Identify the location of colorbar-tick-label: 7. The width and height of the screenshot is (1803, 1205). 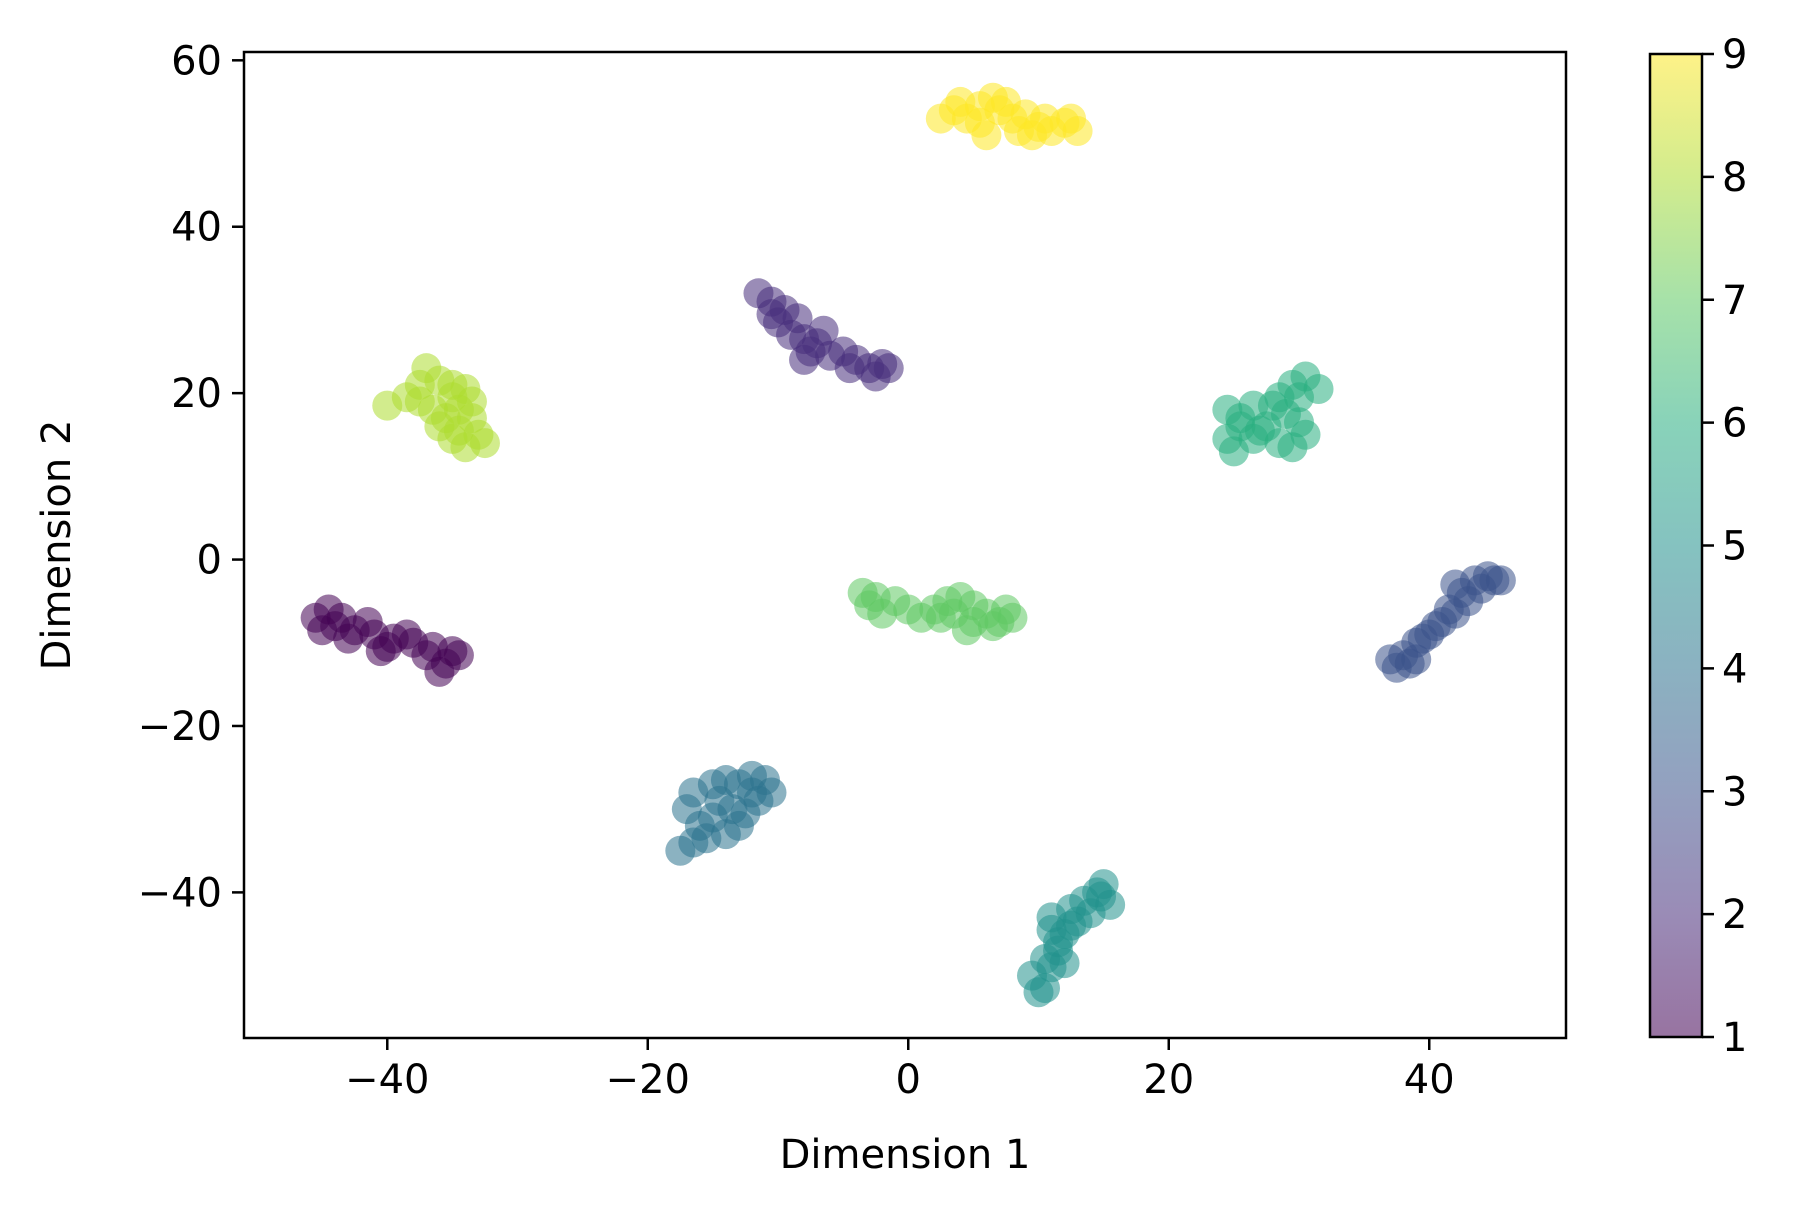
(1734, 301).